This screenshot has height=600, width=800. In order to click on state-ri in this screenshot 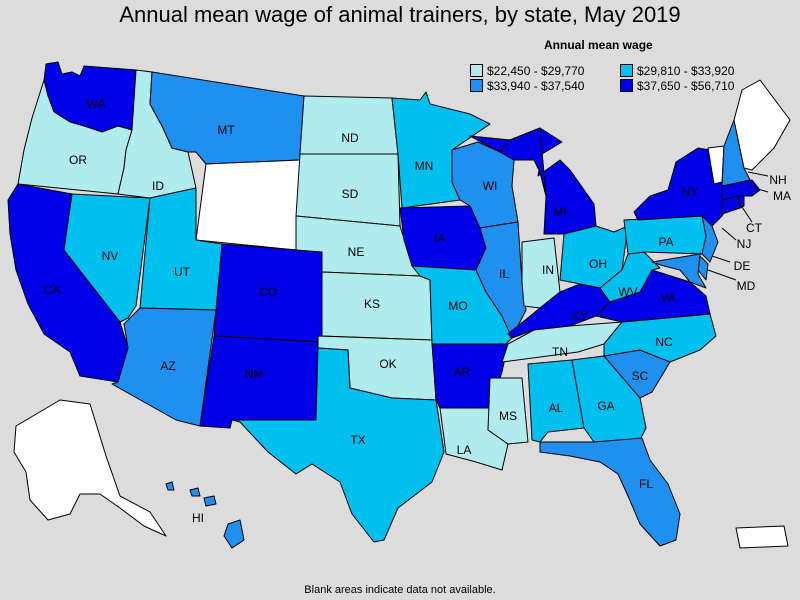, I will do `click(741, 202)`.